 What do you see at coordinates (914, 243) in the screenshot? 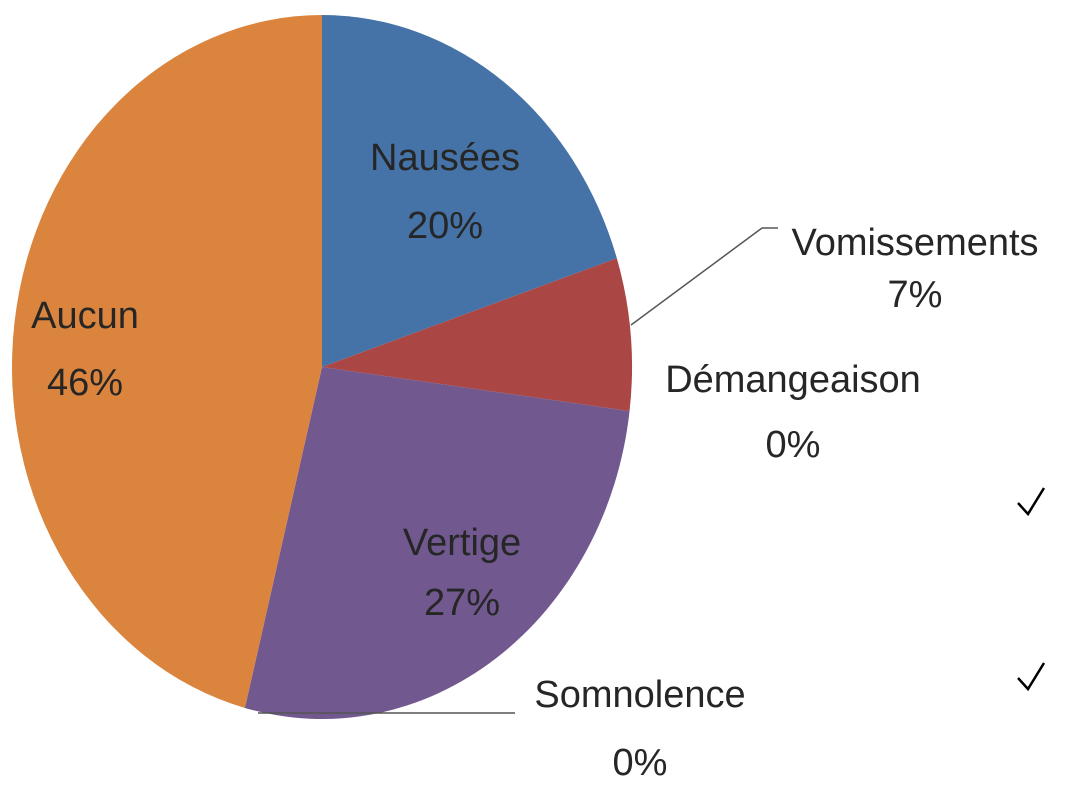
I see `slice-label: Vomissements` at bounding box center [914, 243].